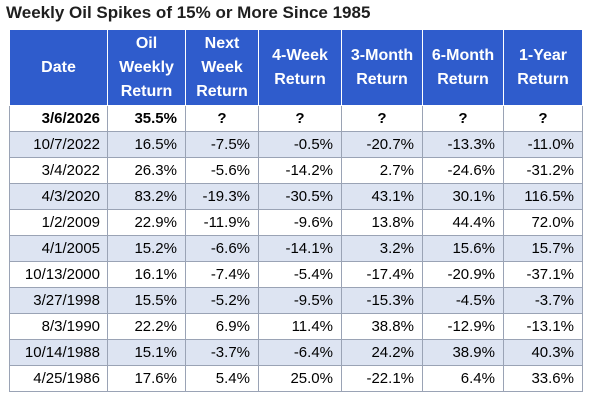 The image size is (590, 412). Describe the element at coordinates (146, 248) in the screenshot. I see `cell-oil-weekly-return: 15.2%` at that location.